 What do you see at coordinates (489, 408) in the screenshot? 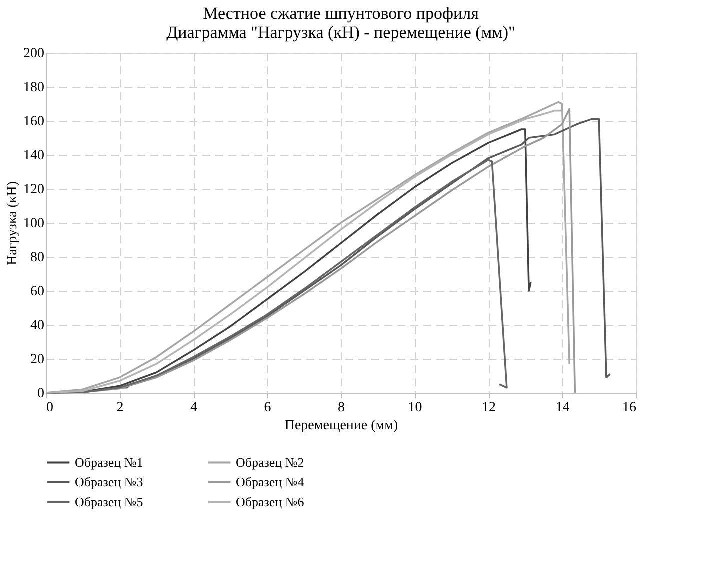
I see `x-tick-label: 12` at bounding box center [489, 408].